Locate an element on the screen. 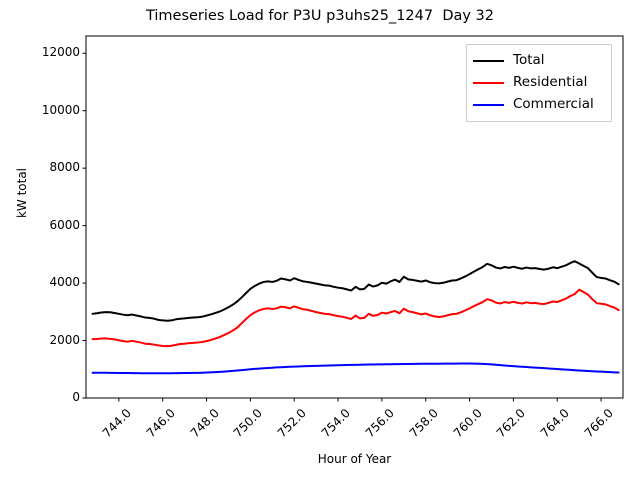 The height and width of the screenshot is (487, 640). series-line-total is located at coordinates (355, 291).